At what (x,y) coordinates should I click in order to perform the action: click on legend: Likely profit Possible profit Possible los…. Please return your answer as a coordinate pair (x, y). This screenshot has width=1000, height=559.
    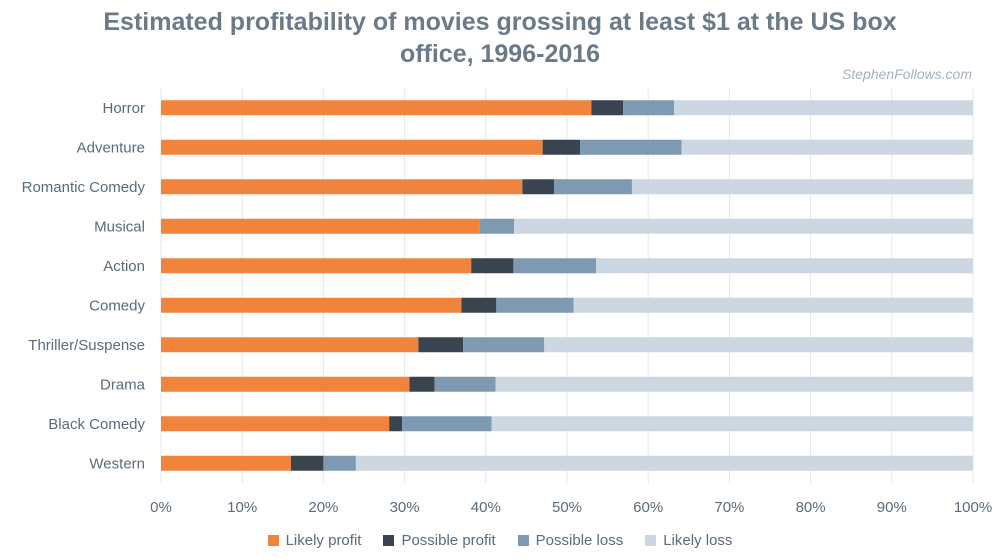
    Looking at the image, I should click on (500, 540).